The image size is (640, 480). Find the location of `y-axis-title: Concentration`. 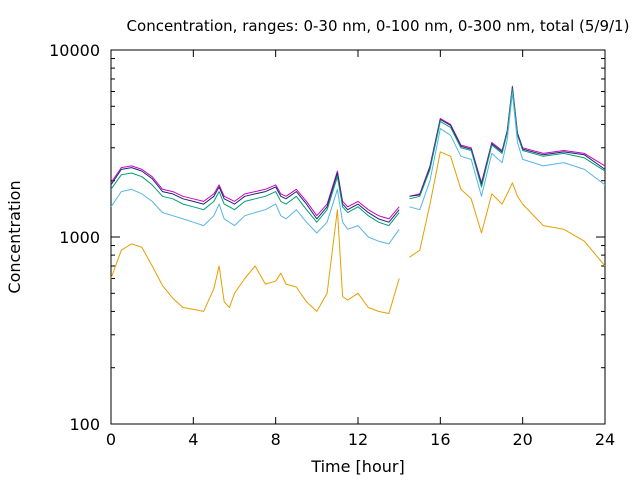

y-axis-title: Concentration is located at coordinates (14, 236).